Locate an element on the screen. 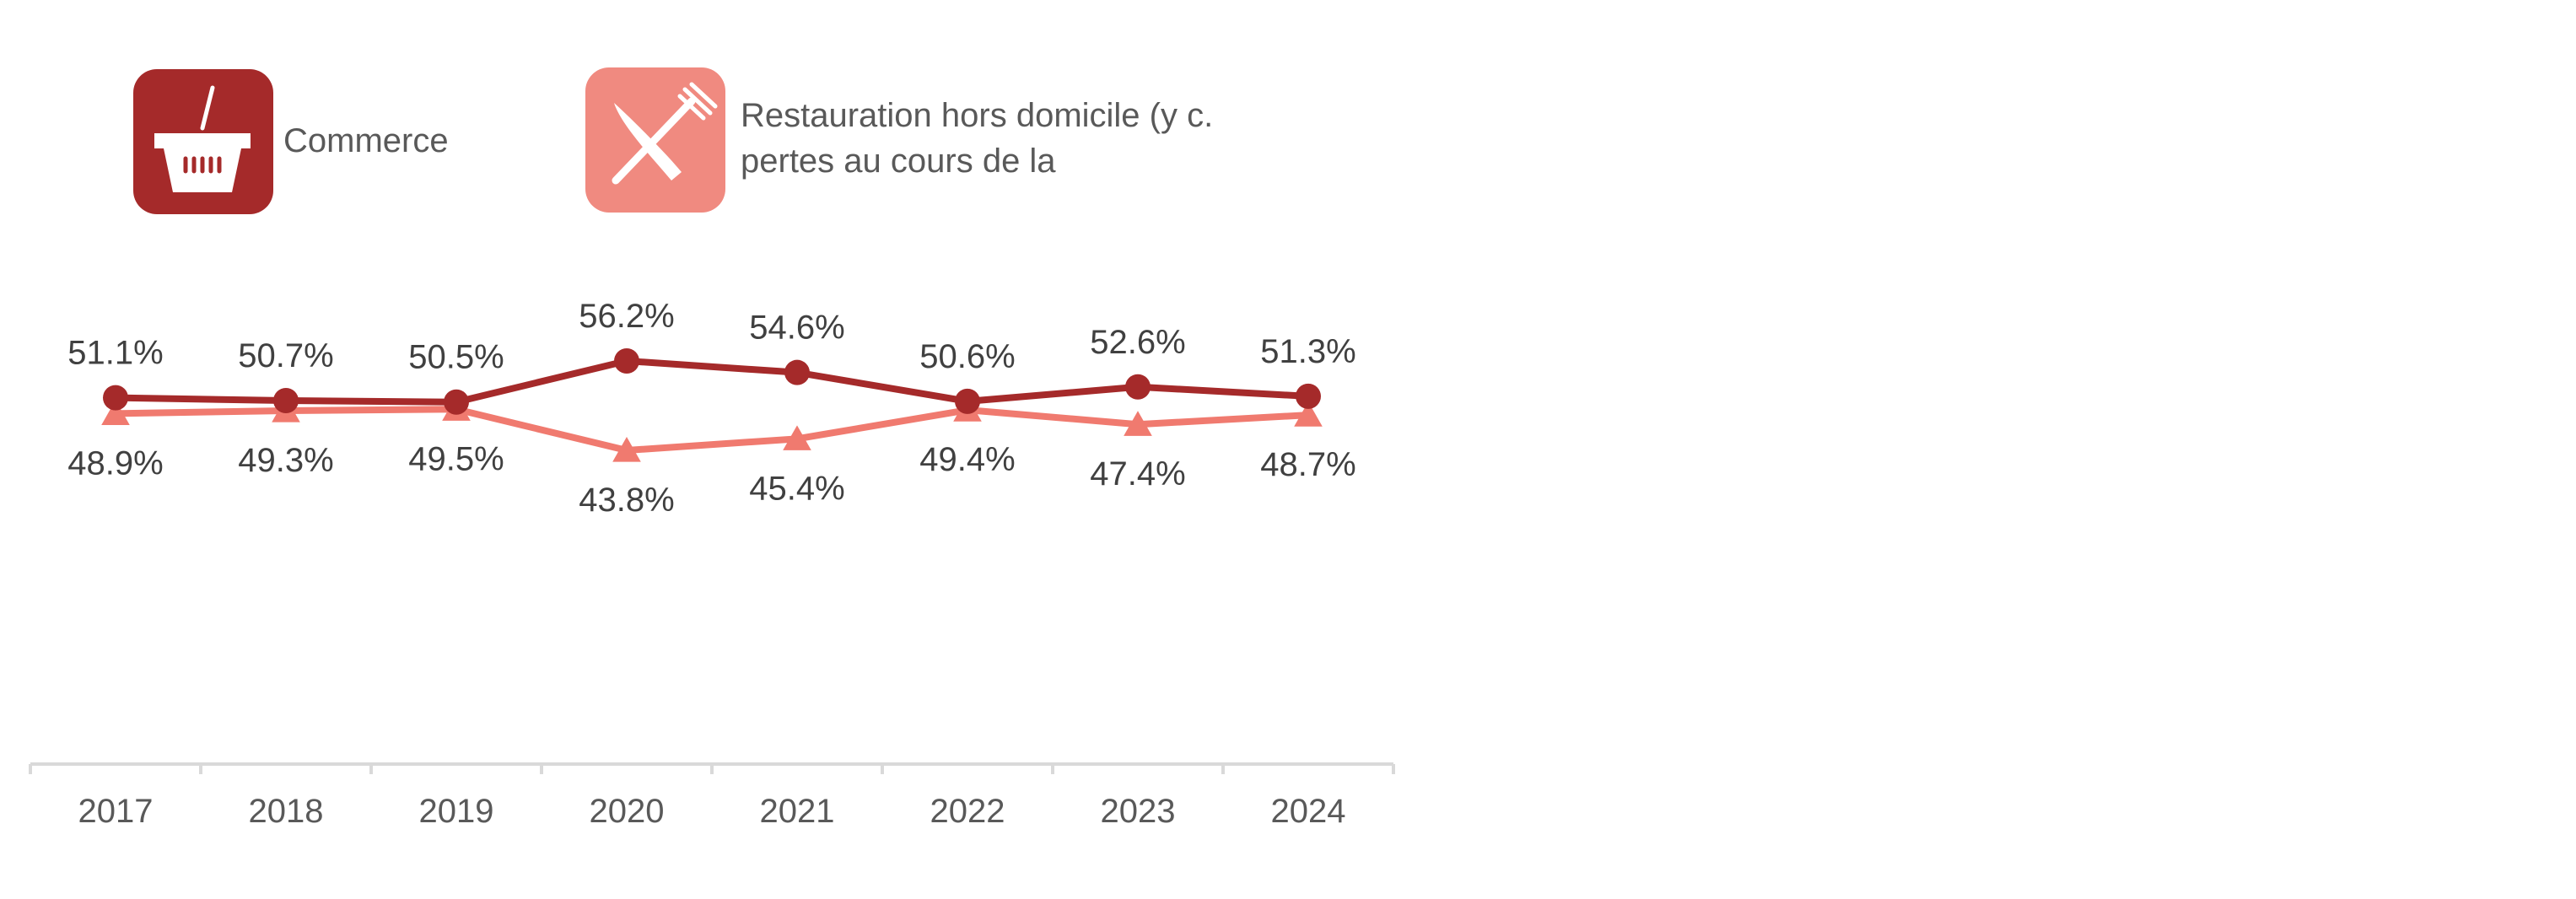  data-label-commerce-2020: 56.2% is located at coordinates (626, 316).